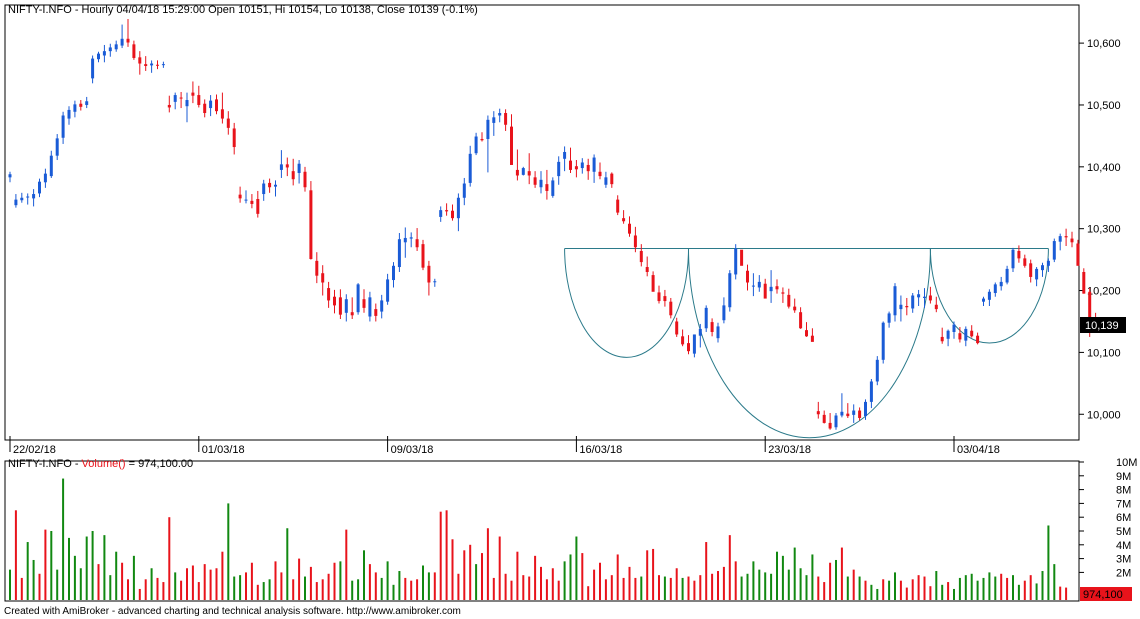 Image resolution: width=1140 pixels, height=619 pixels. Describe the element at coordinates (1123, 560) in the screenshot. I see `volume-tick-label: 3M` at that location.